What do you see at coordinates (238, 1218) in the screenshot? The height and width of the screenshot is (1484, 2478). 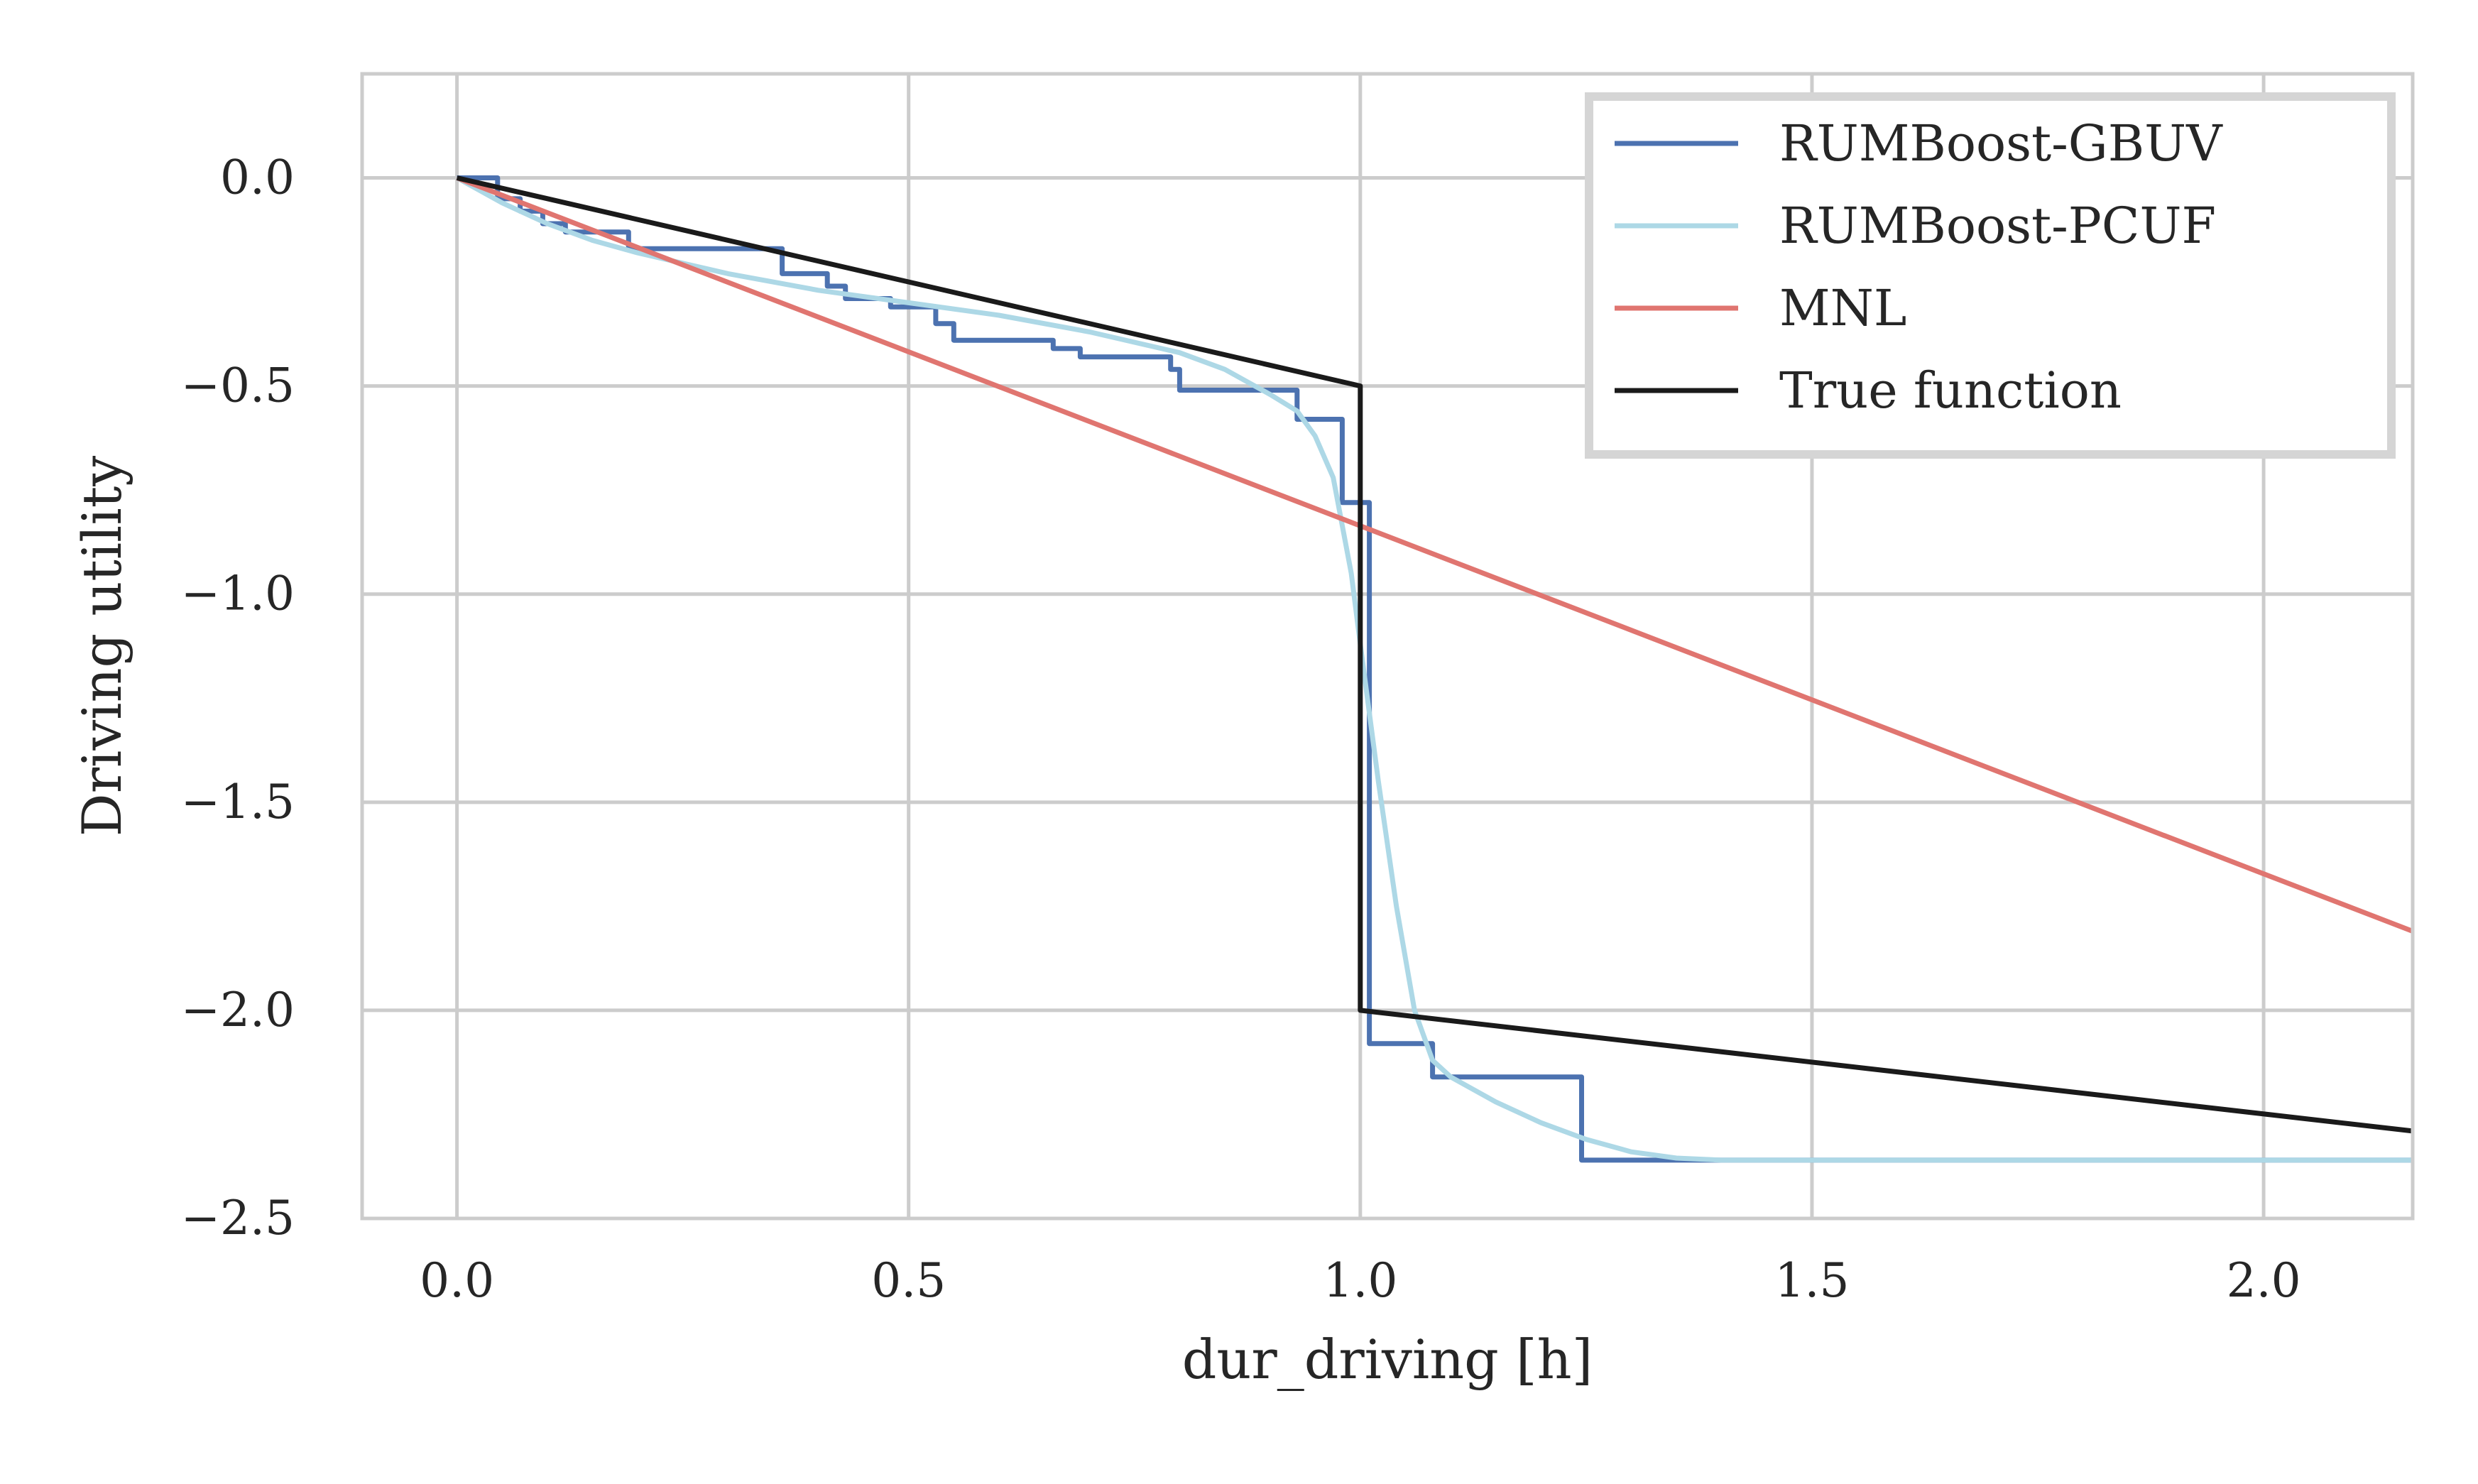 I see `y-tick-label: −2.5` at bounding box center [238, 1218].